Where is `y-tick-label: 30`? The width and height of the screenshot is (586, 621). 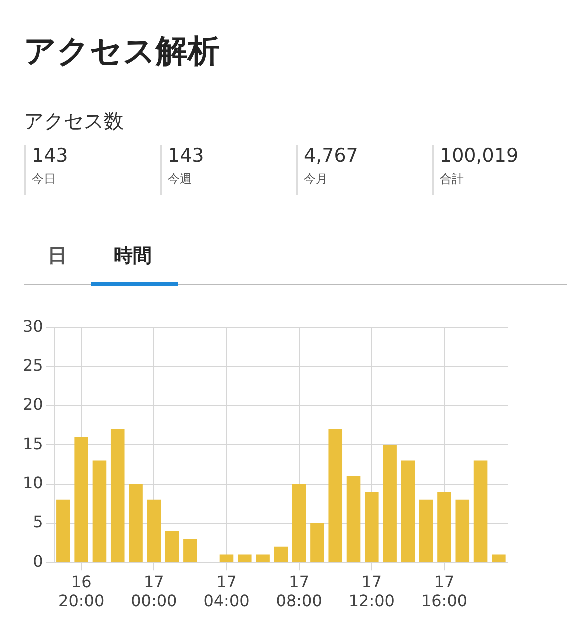 y-tick-label: 30 is located at coordinates (33, 326).